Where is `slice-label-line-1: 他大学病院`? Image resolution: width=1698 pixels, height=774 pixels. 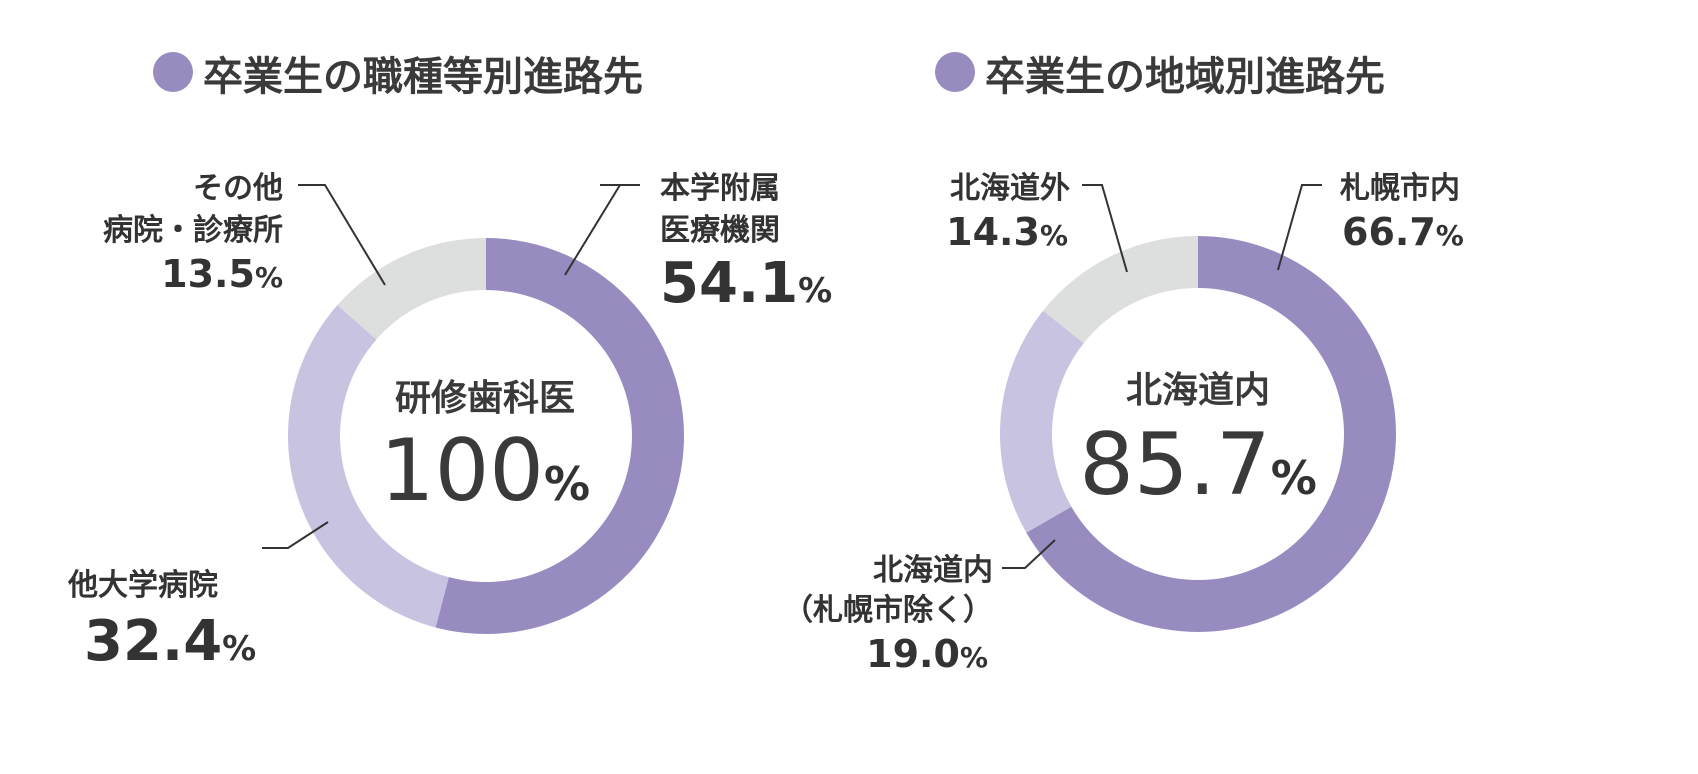 slice-label-line-1: 他大学病院 is located at coordinates (142, 585).